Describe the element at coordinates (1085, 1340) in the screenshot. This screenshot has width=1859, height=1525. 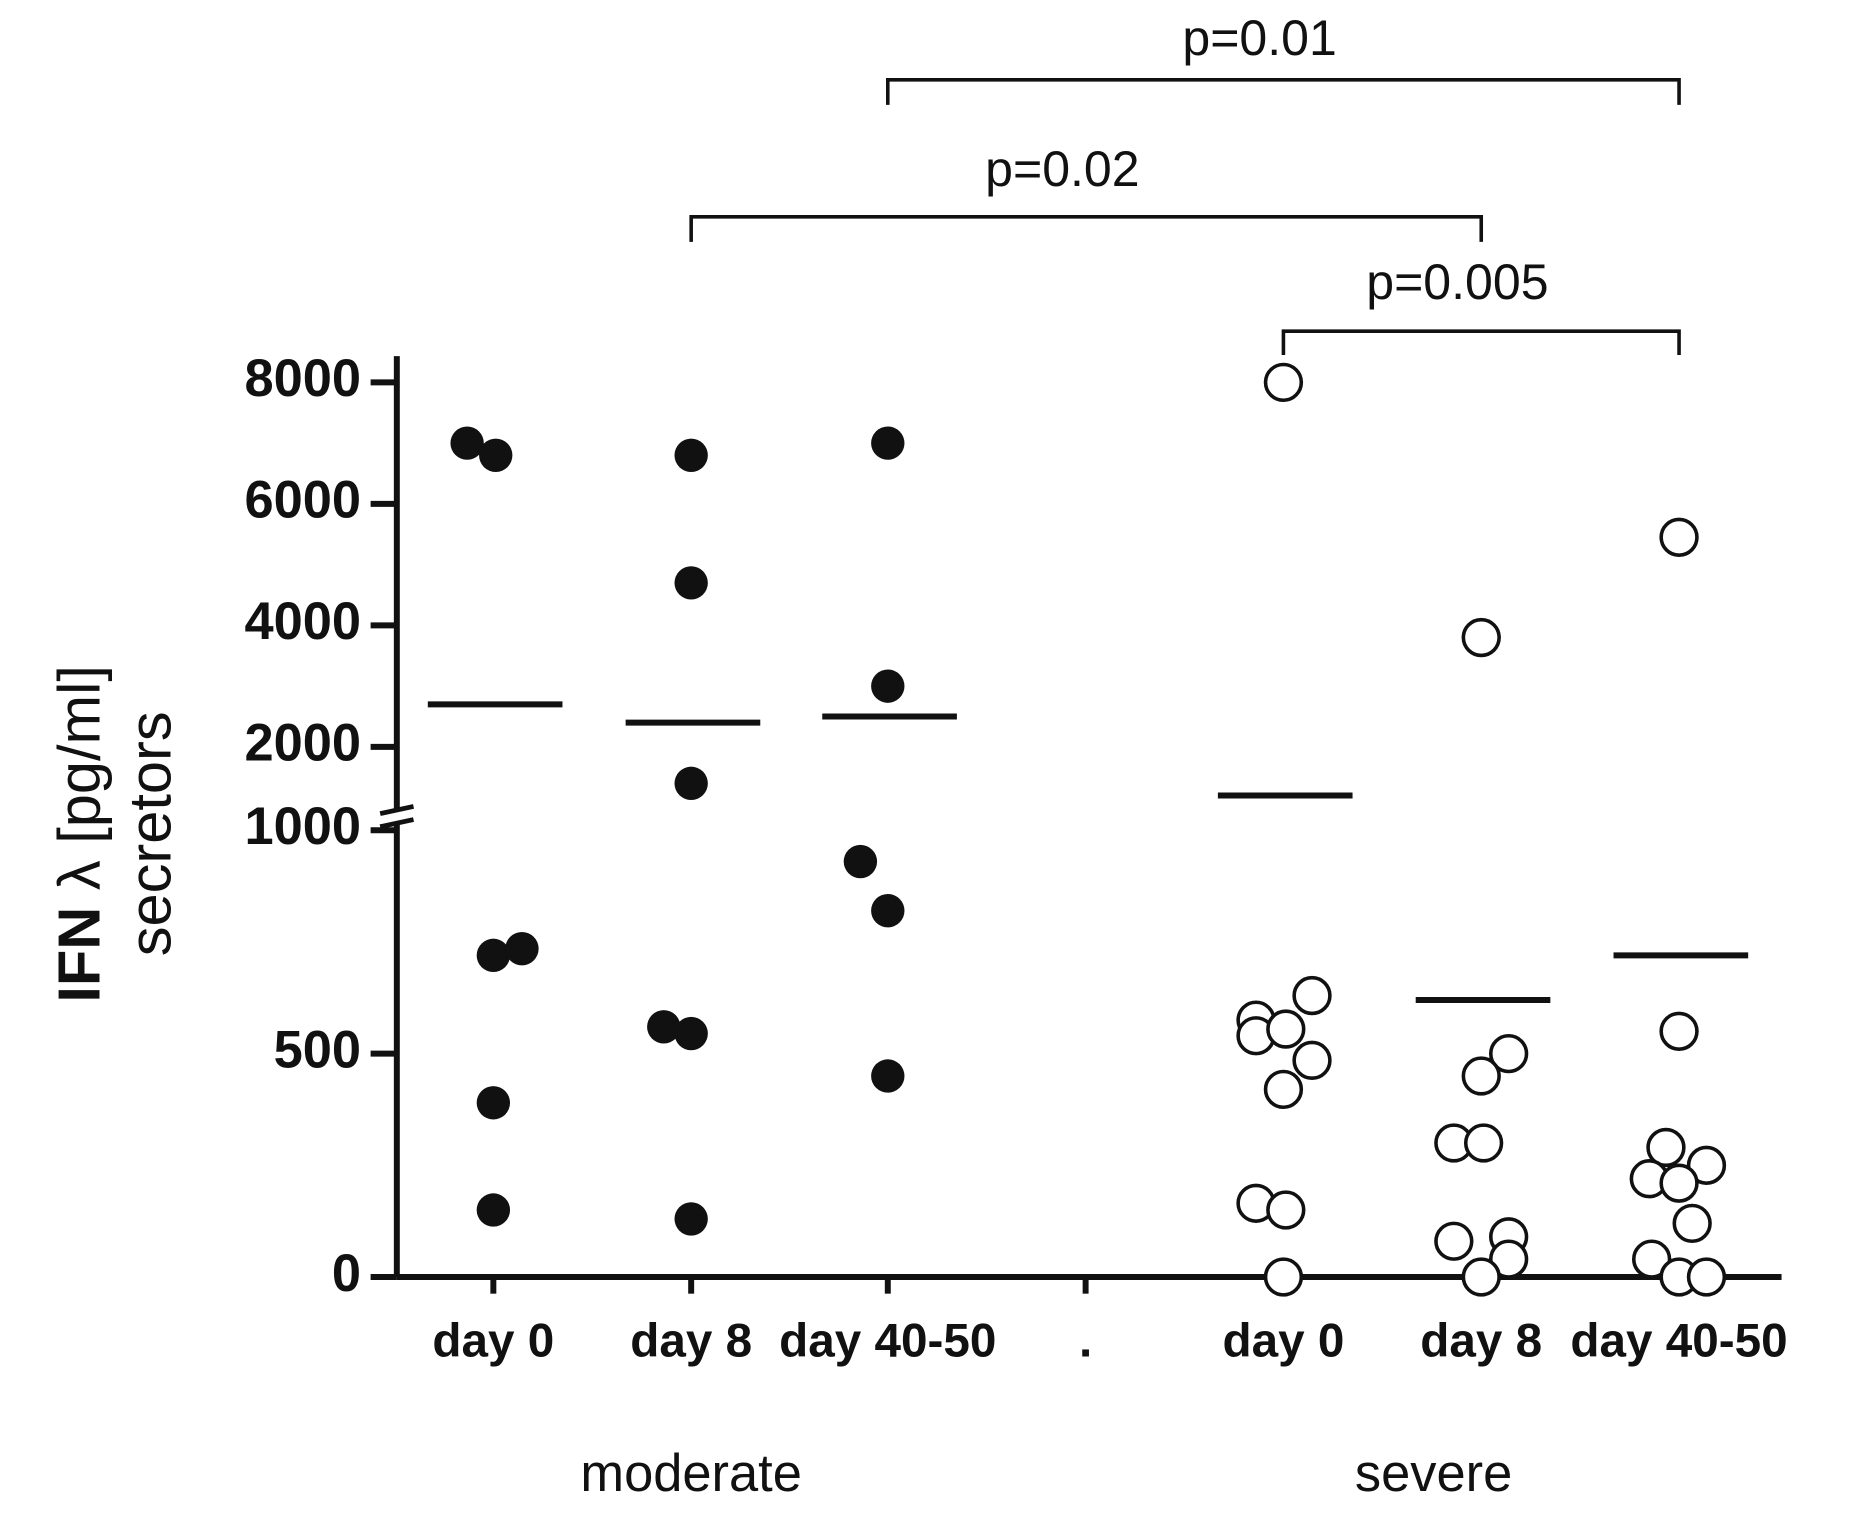
I see `x-tick-label: .` at that location.